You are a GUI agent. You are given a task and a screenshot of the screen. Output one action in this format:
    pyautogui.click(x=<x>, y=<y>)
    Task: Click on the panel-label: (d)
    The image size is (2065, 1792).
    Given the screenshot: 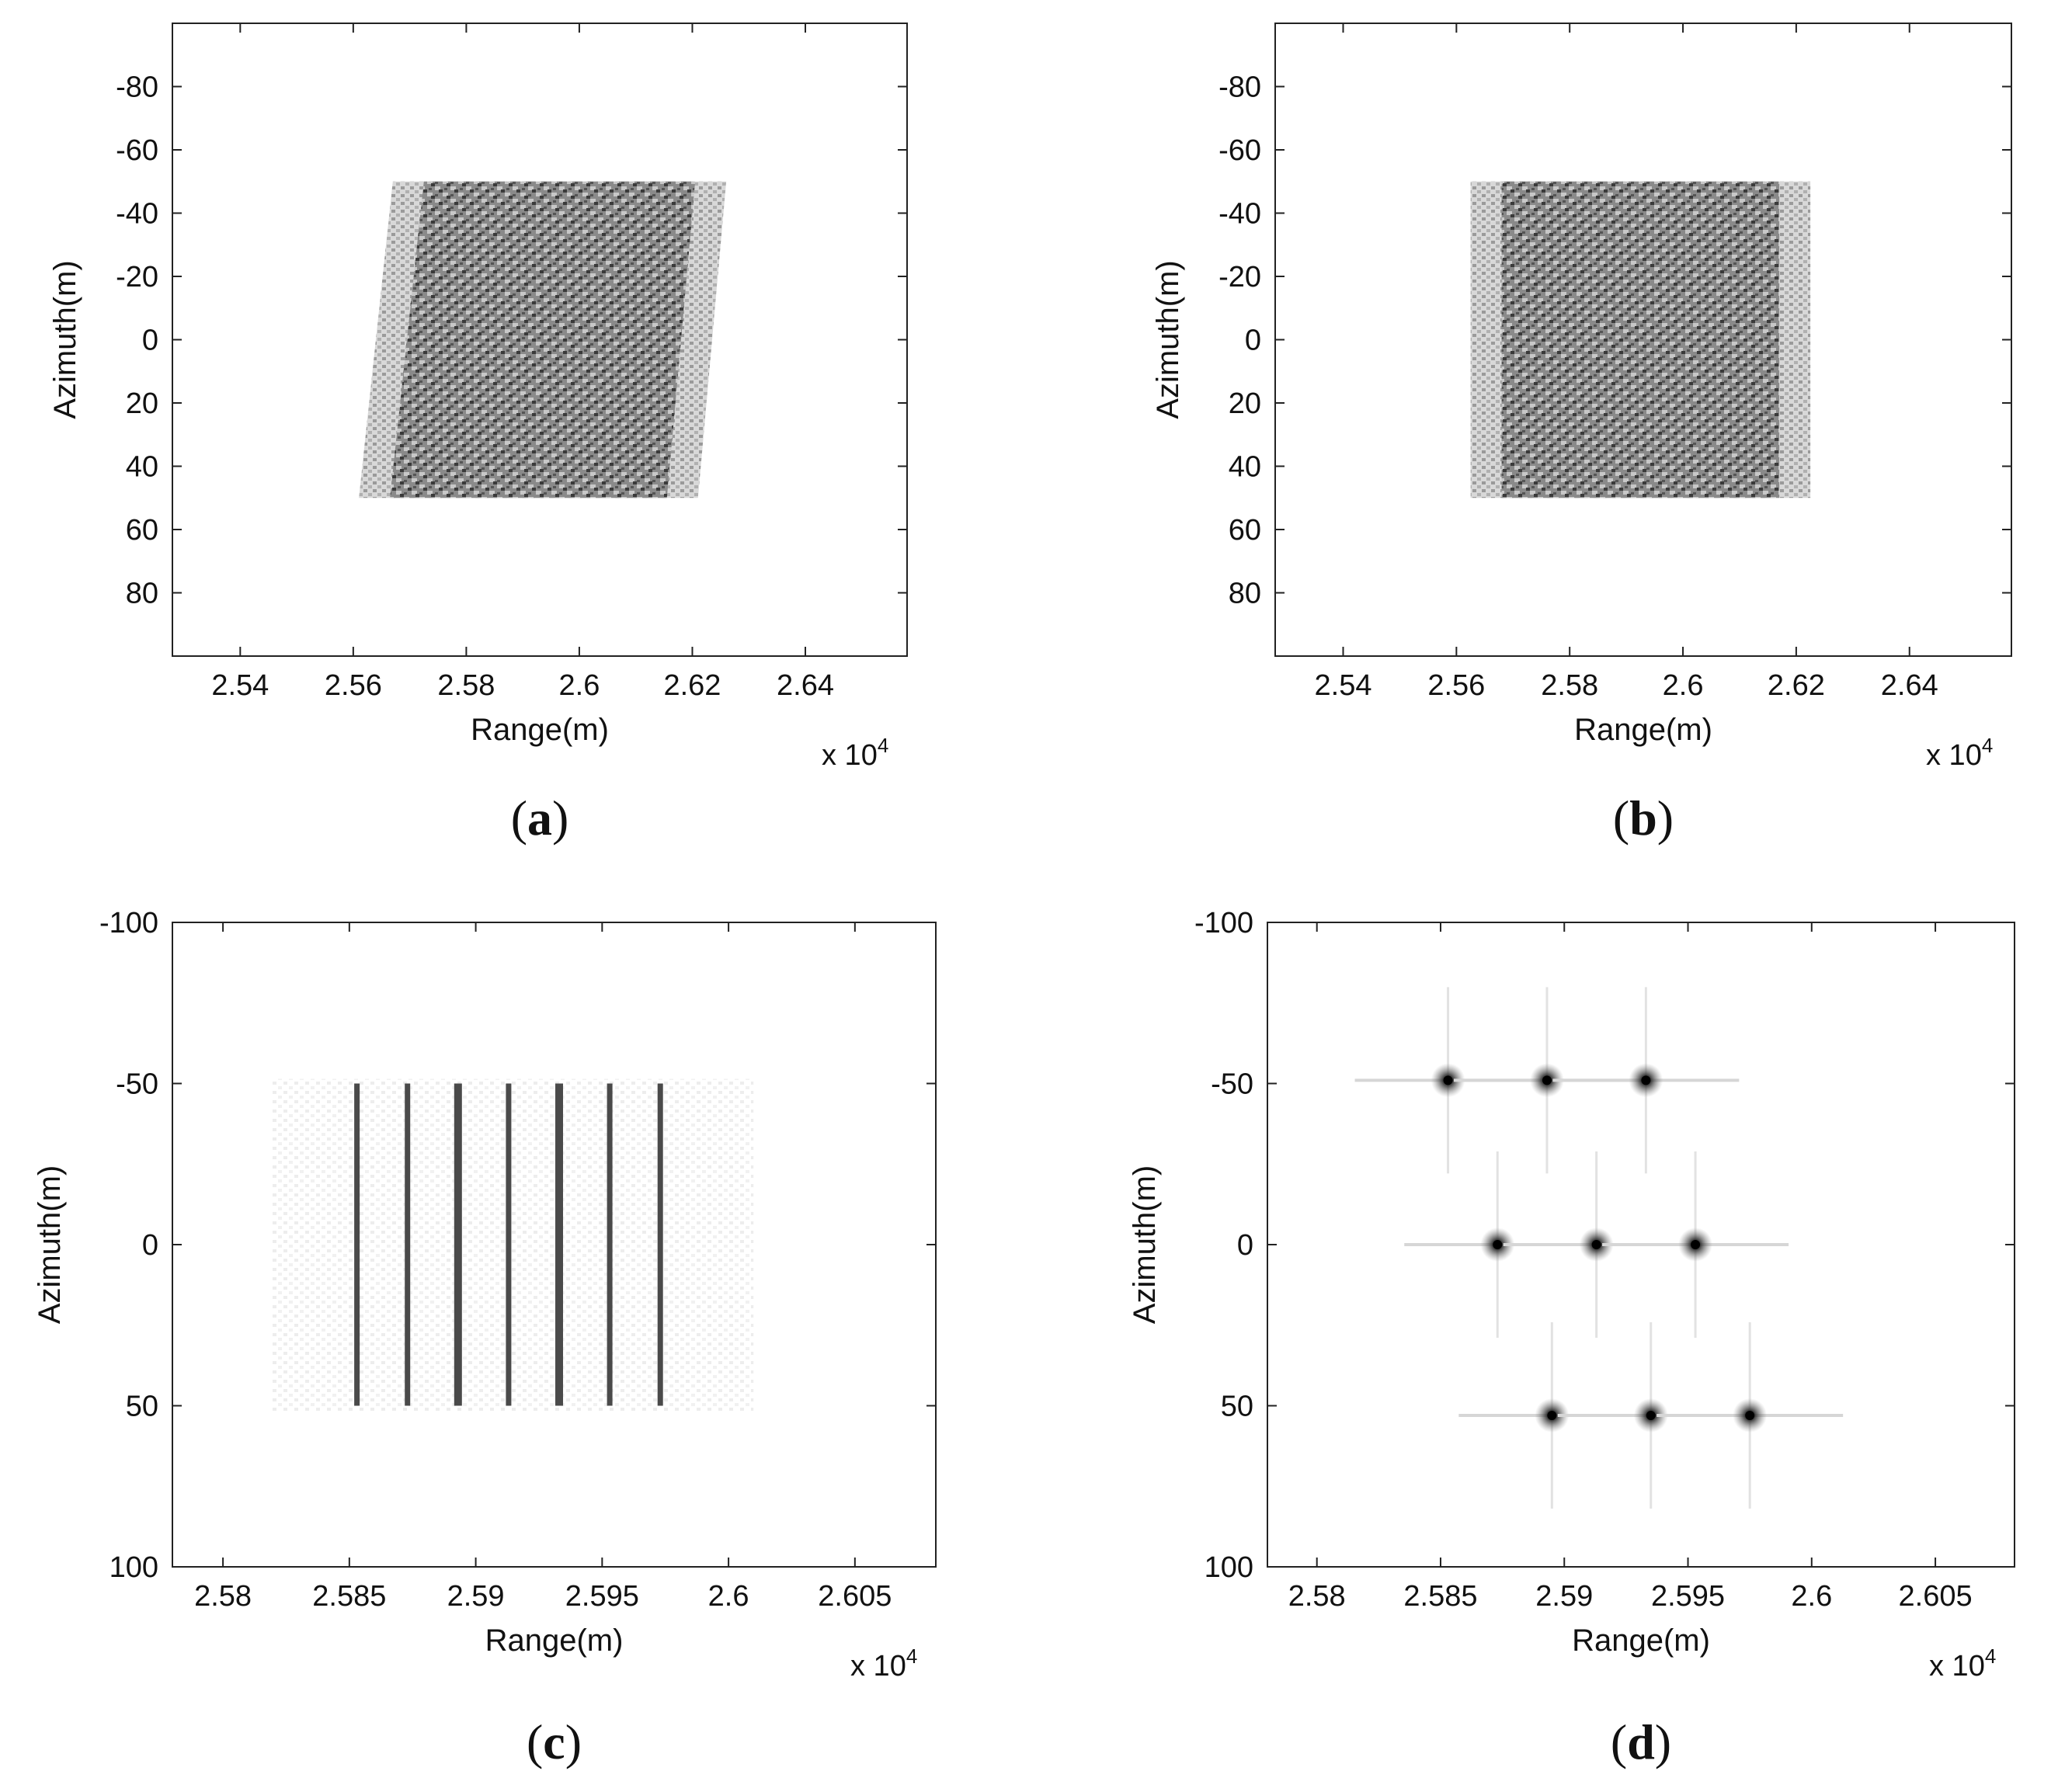 What is the action you would take?
    pyautogui.click(x=1641, y=1742)
    